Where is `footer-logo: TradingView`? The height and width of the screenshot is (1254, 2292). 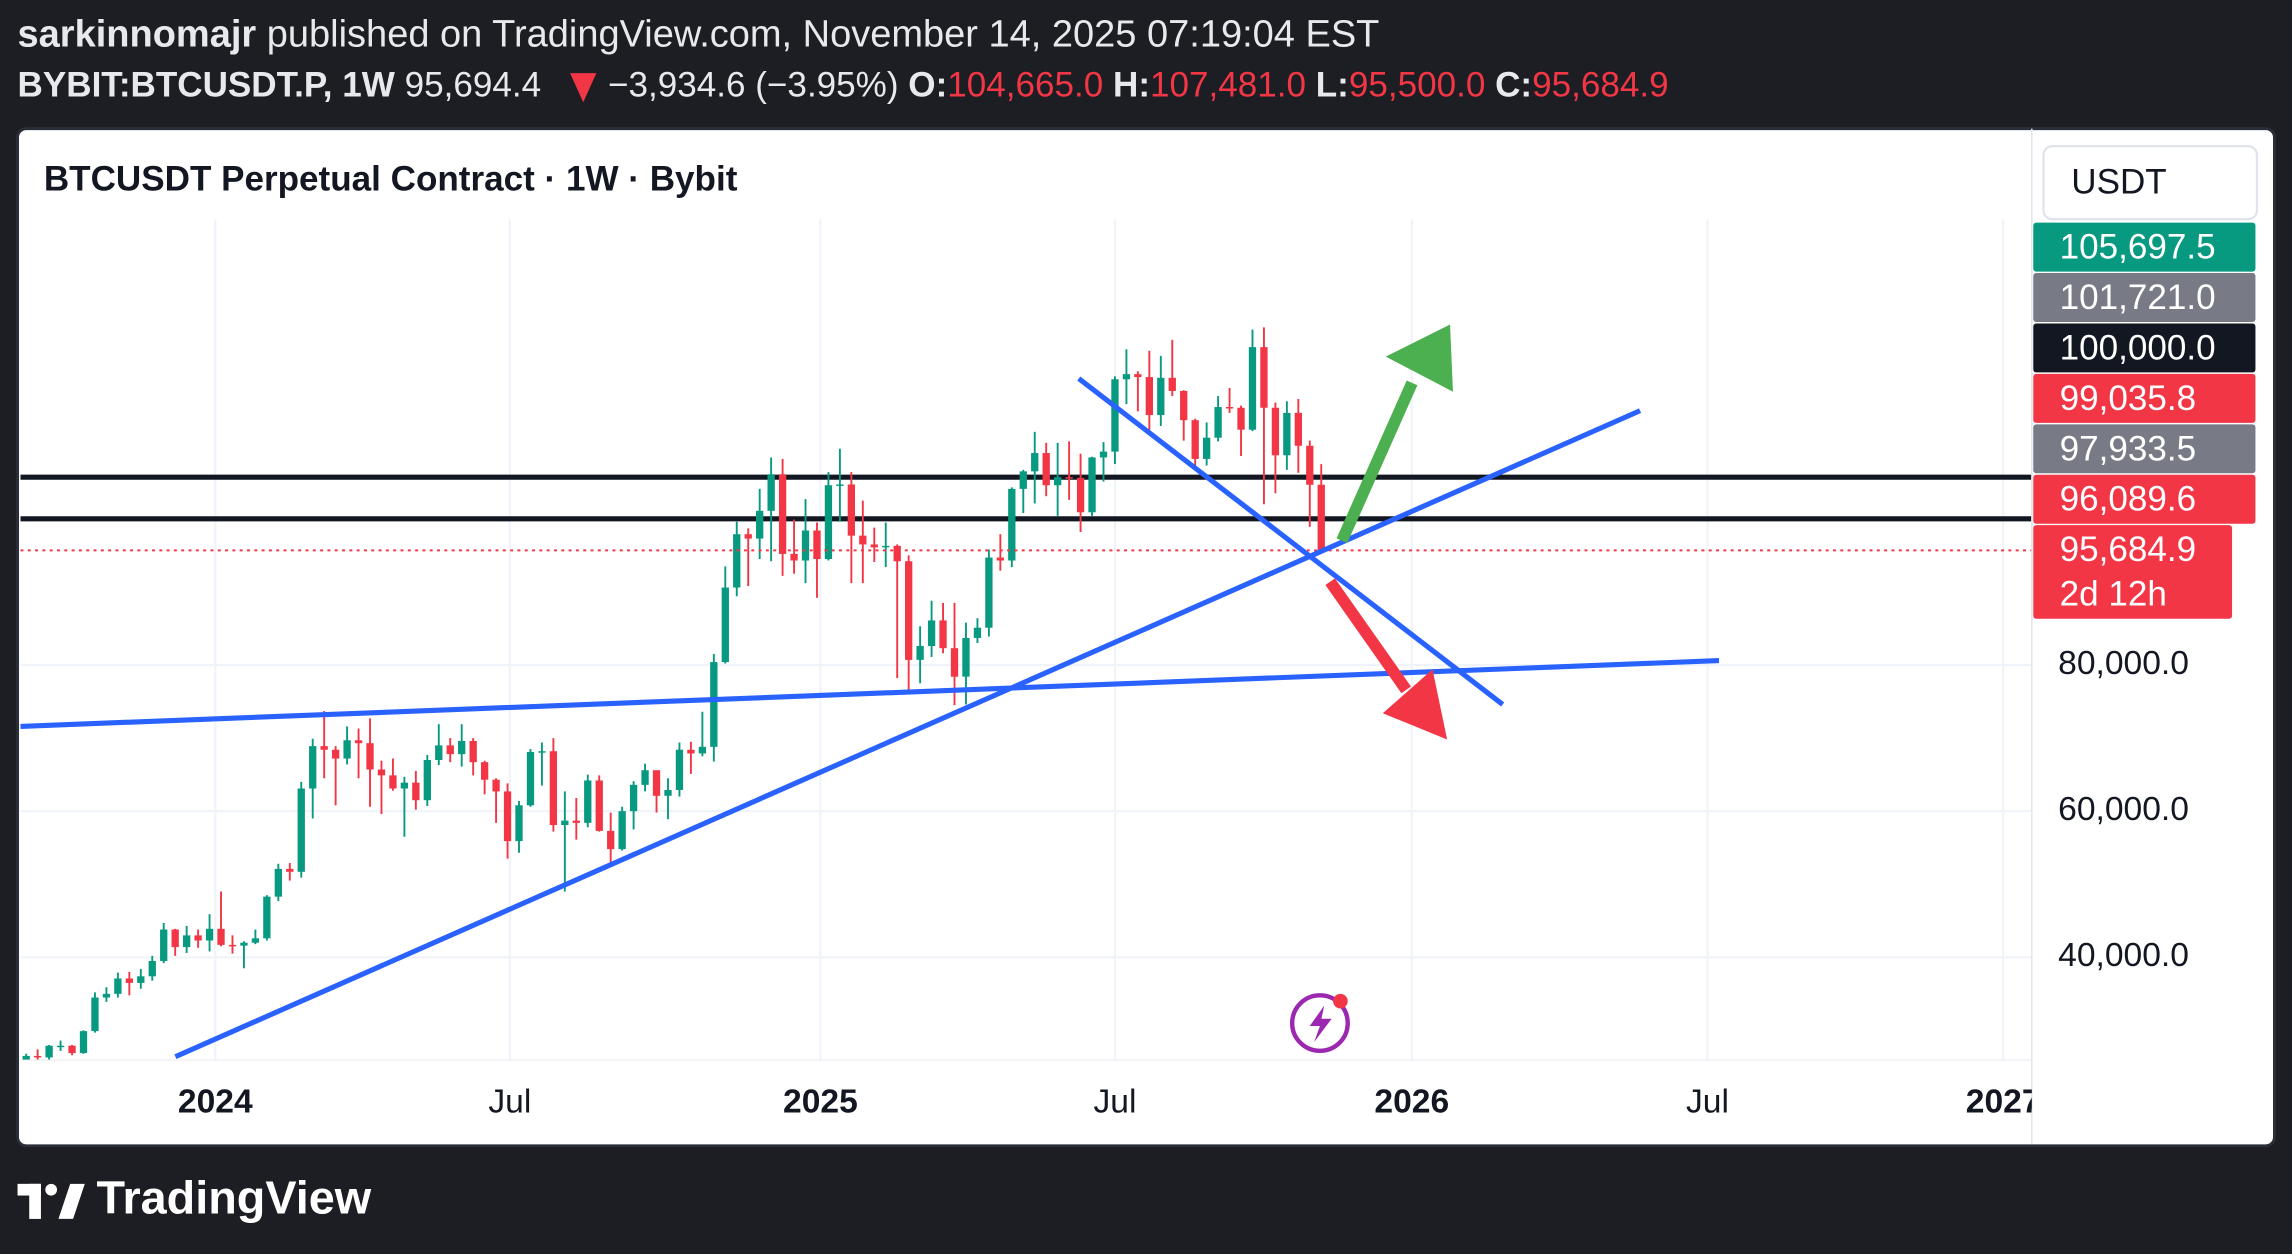
footer-logo: TradingView is located at coordinates (194, 1198).